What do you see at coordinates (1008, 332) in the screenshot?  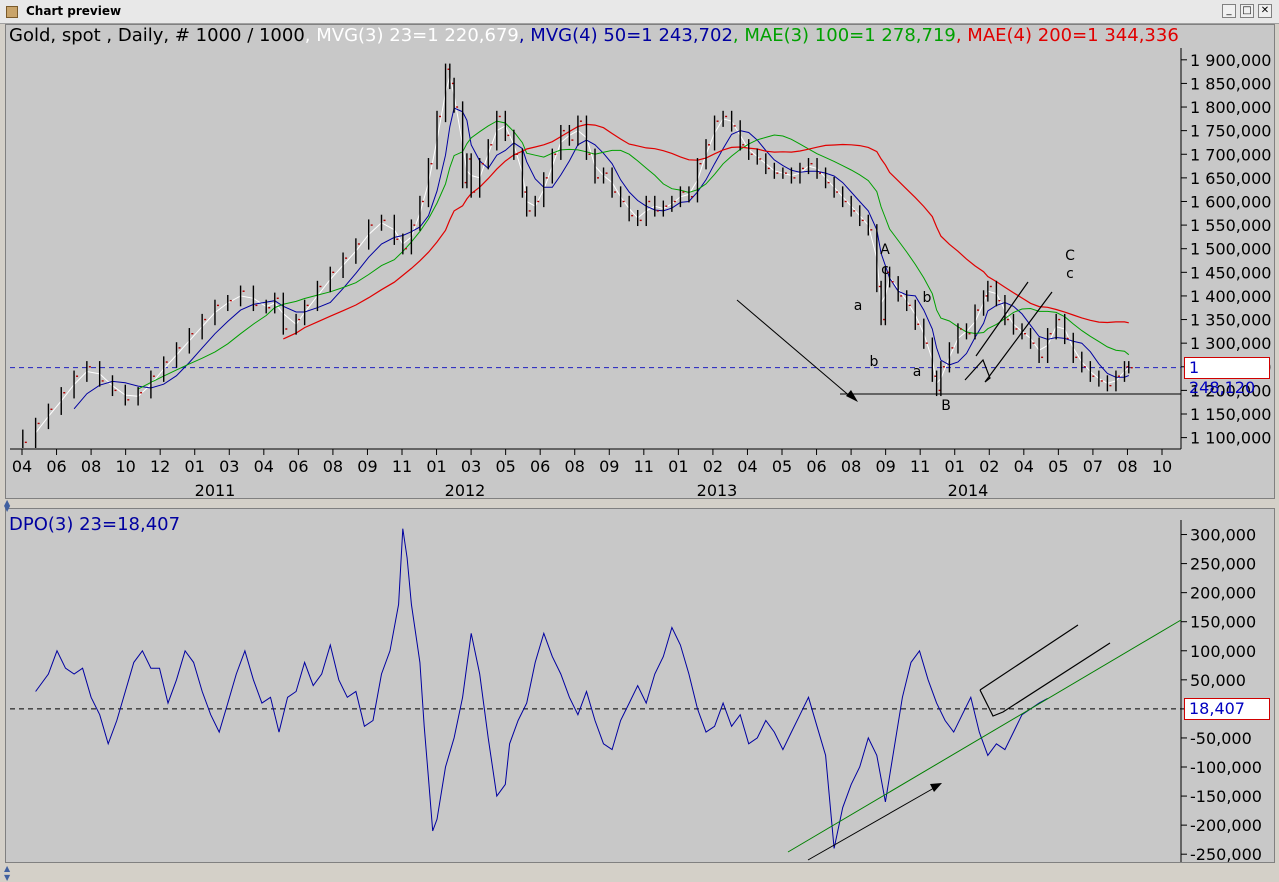 I see `projection-lines` at bounding box center [1008, 332].